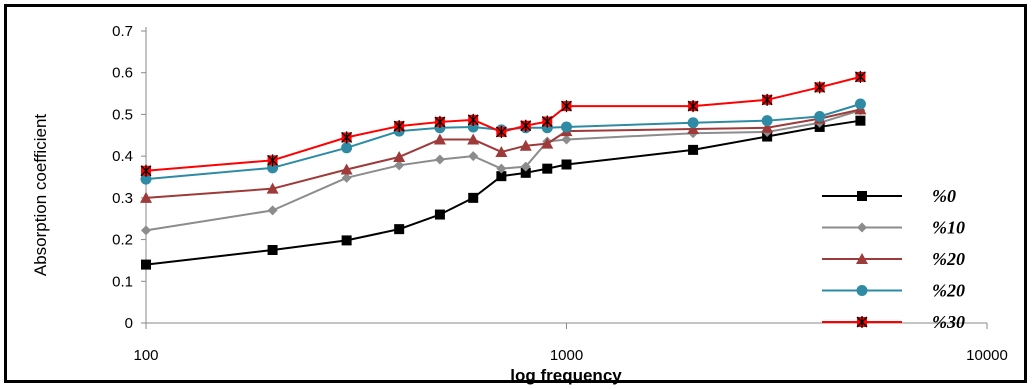 The width and height of the screenshot is (1033, 389). I want to click on legend-item: %0, so click(889, 196).